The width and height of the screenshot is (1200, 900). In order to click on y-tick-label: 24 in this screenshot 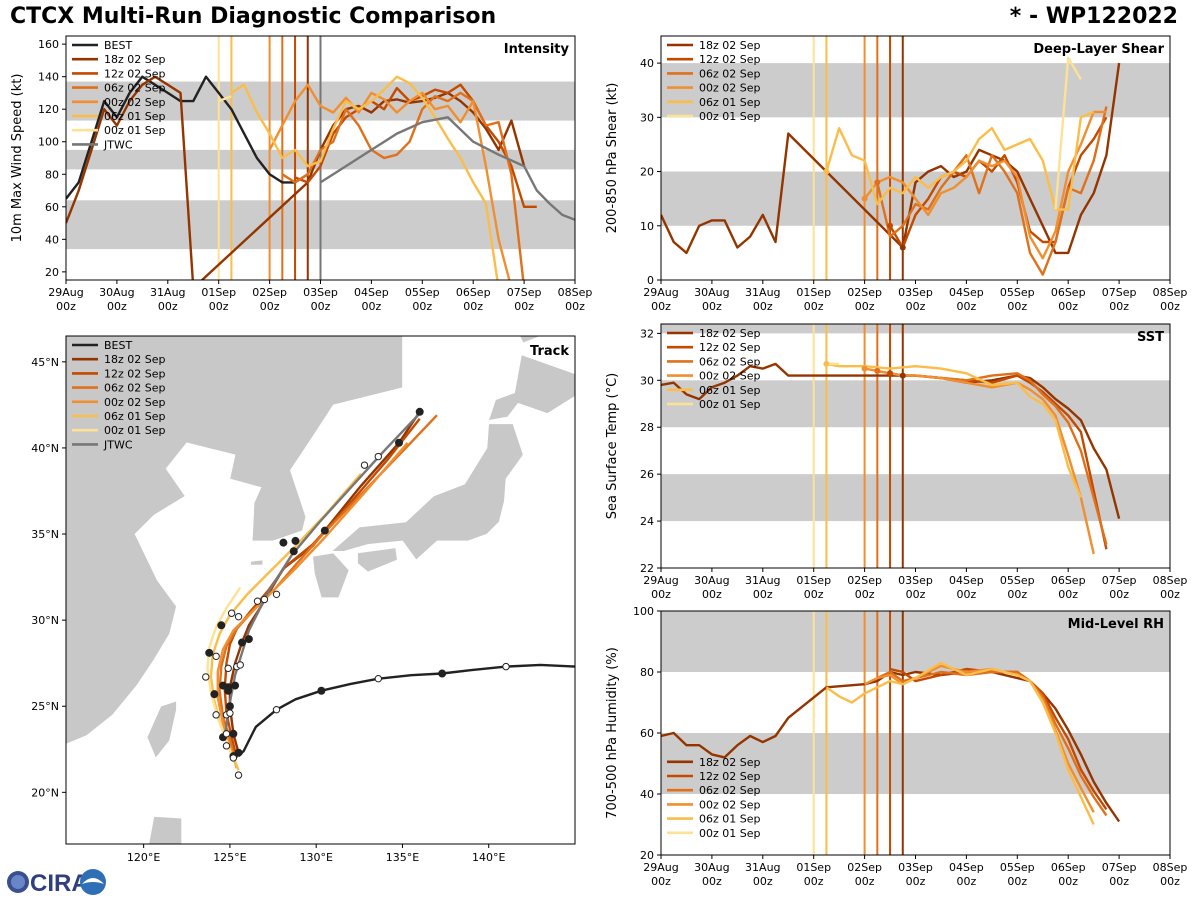, I will do `click(647, 521)`.